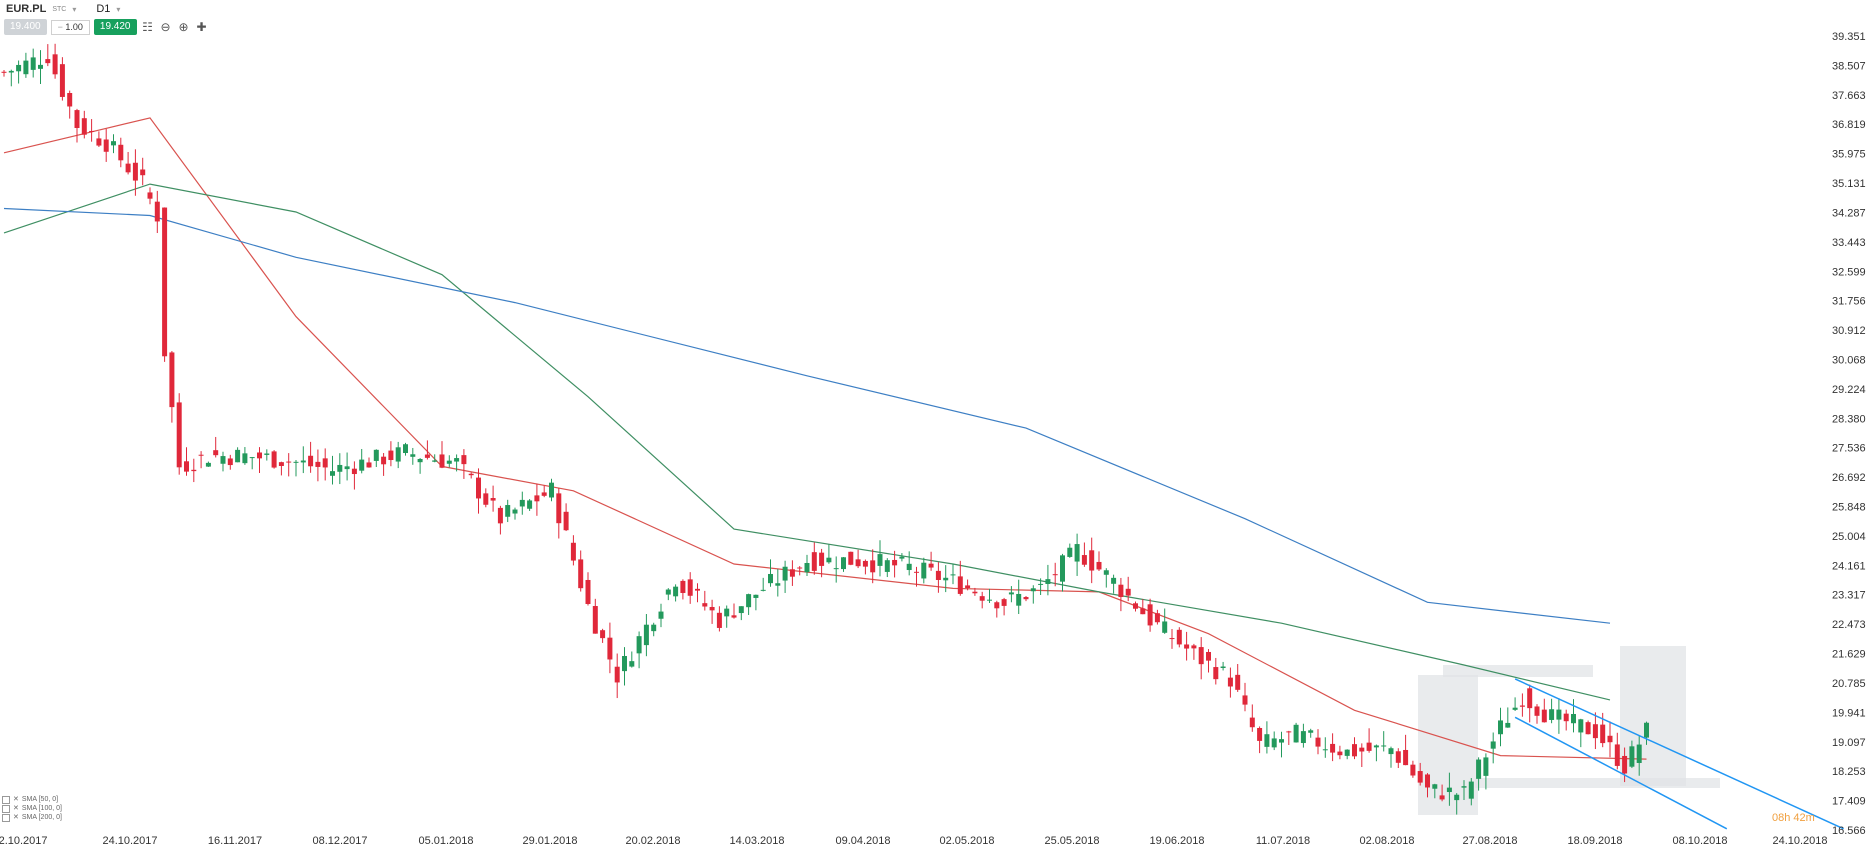  I want to click on trend-channel, so click(1679, 754).